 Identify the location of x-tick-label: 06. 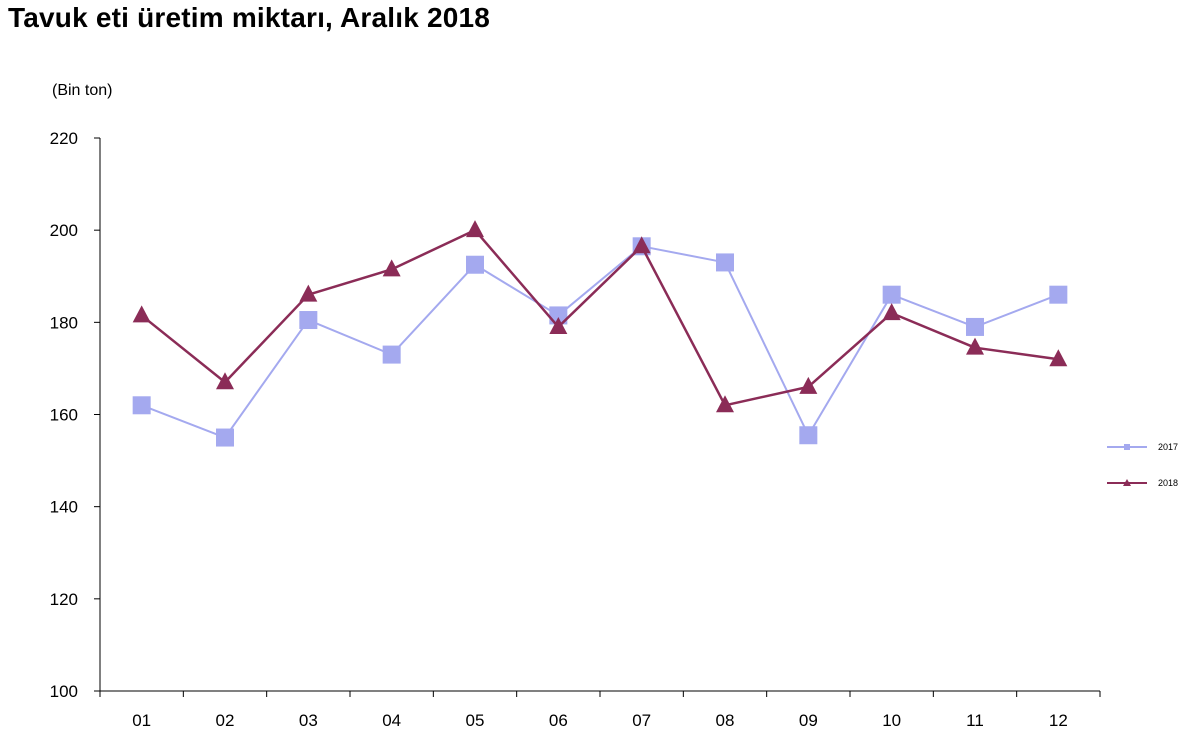
(558, 720).